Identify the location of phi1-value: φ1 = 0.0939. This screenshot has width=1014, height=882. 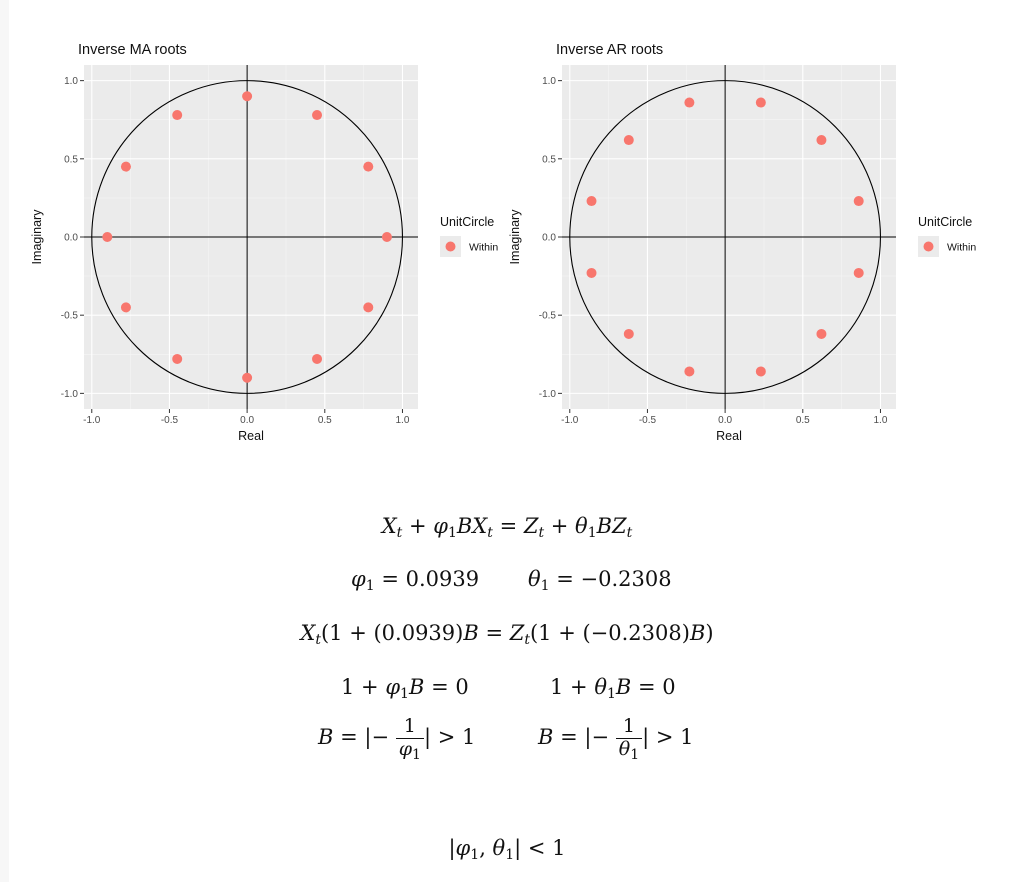
(415, 580).